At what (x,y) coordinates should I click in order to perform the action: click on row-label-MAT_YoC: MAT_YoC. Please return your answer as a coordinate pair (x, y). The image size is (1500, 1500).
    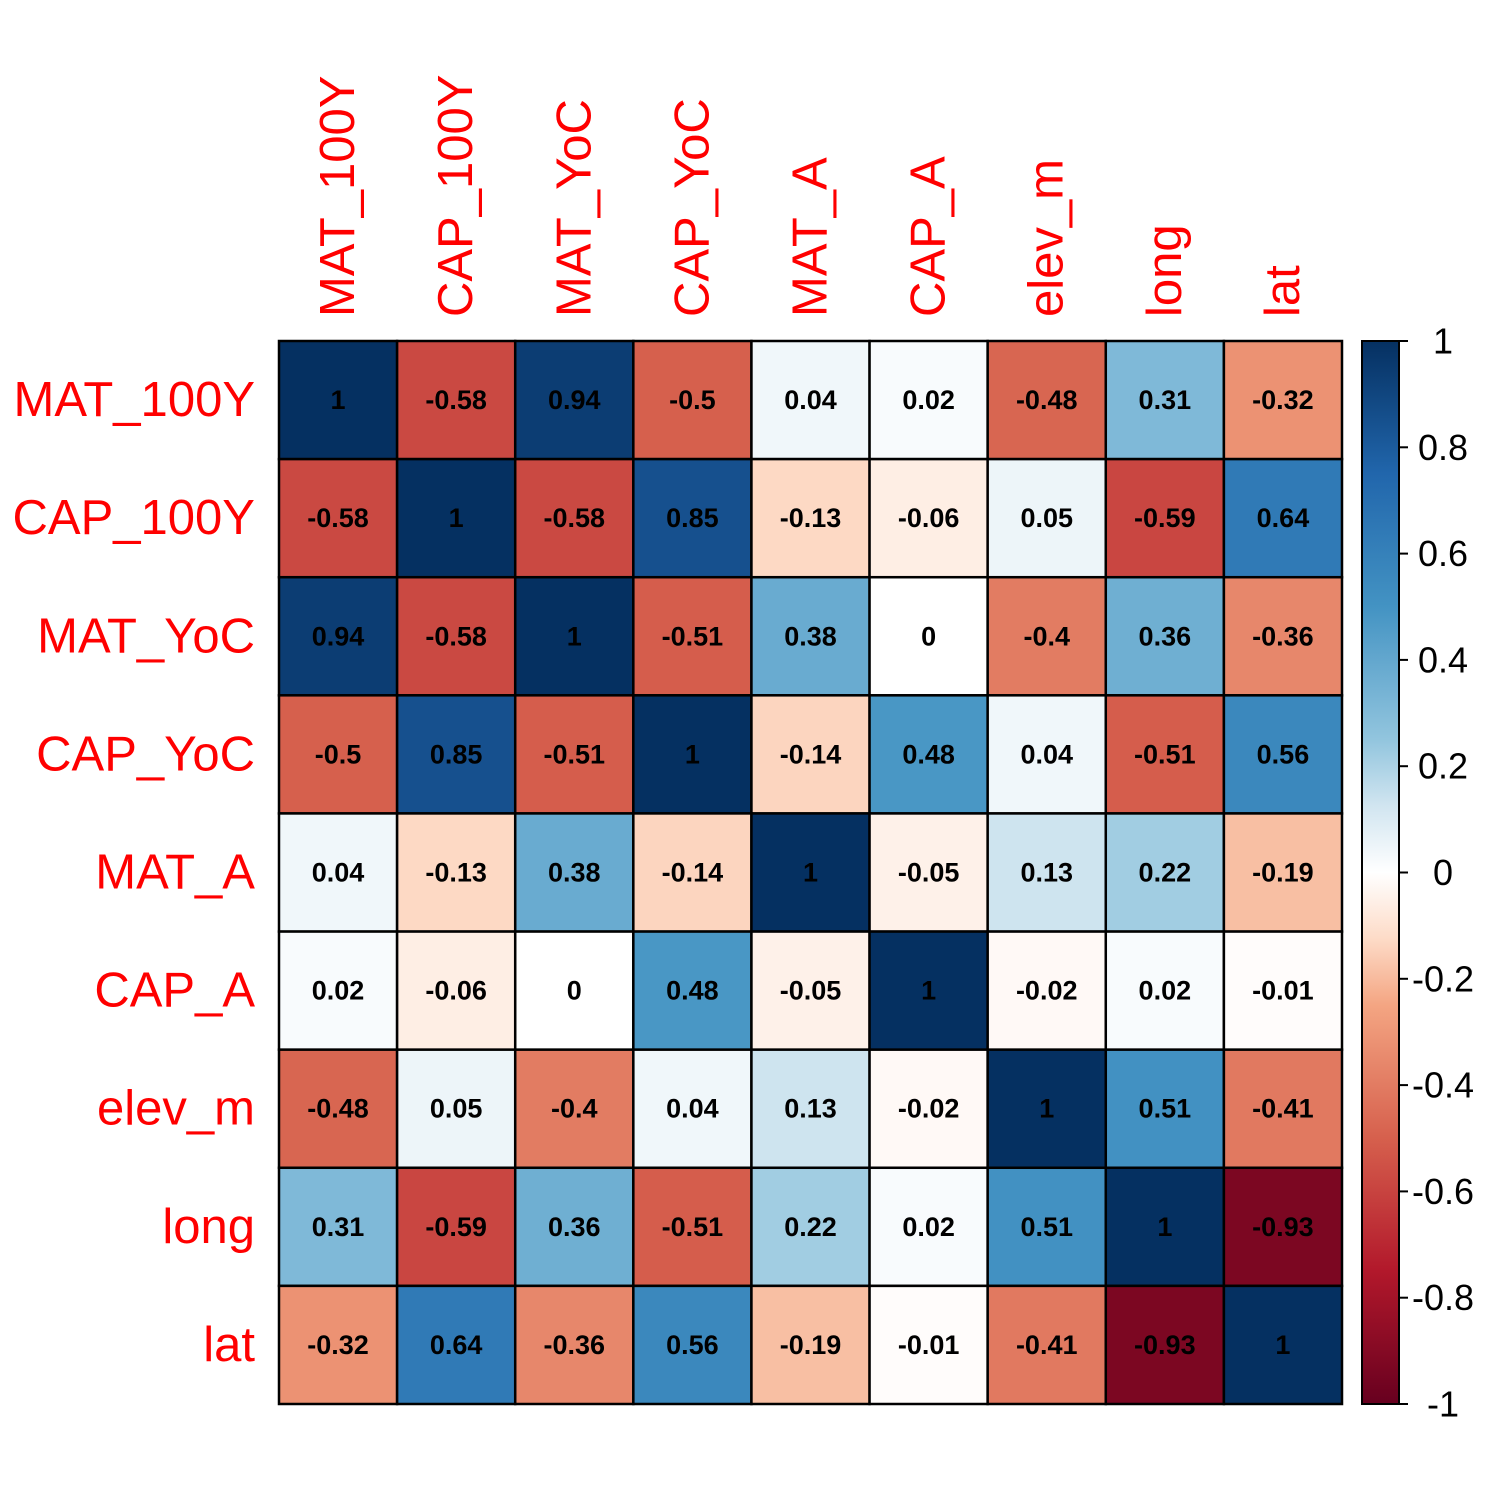
    Looking at the image, I should click on (146, 636).